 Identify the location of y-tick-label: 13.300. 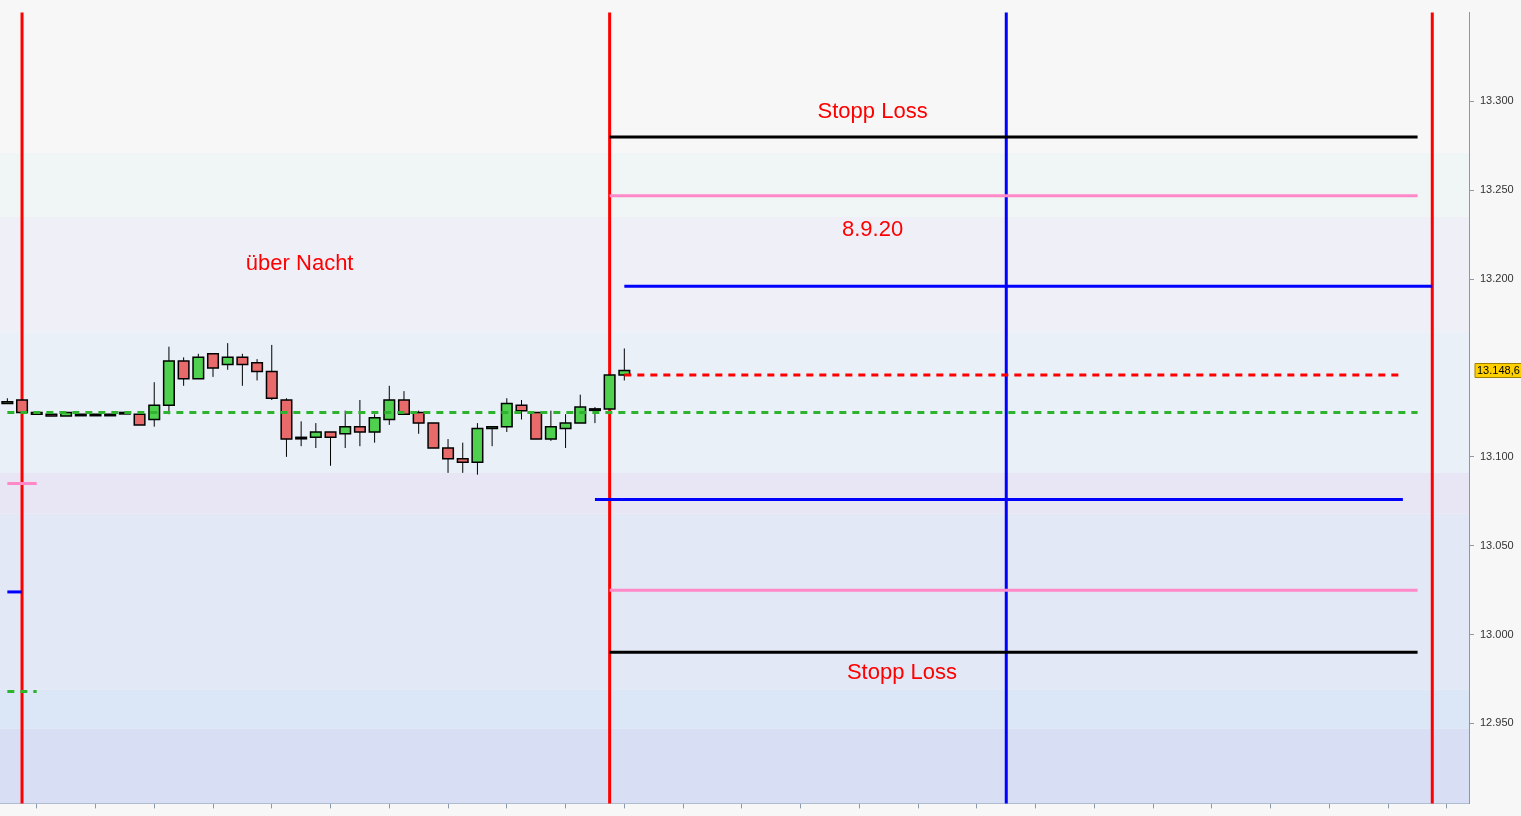
(1497, 100).